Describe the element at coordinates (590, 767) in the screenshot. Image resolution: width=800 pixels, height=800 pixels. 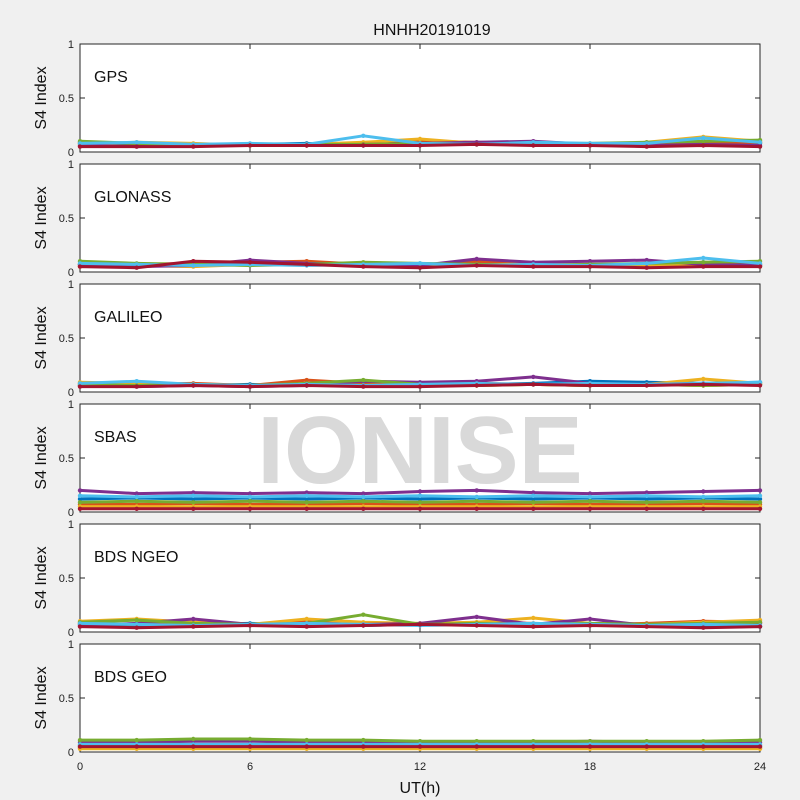
I see `x-tick-label: 18` at that location.